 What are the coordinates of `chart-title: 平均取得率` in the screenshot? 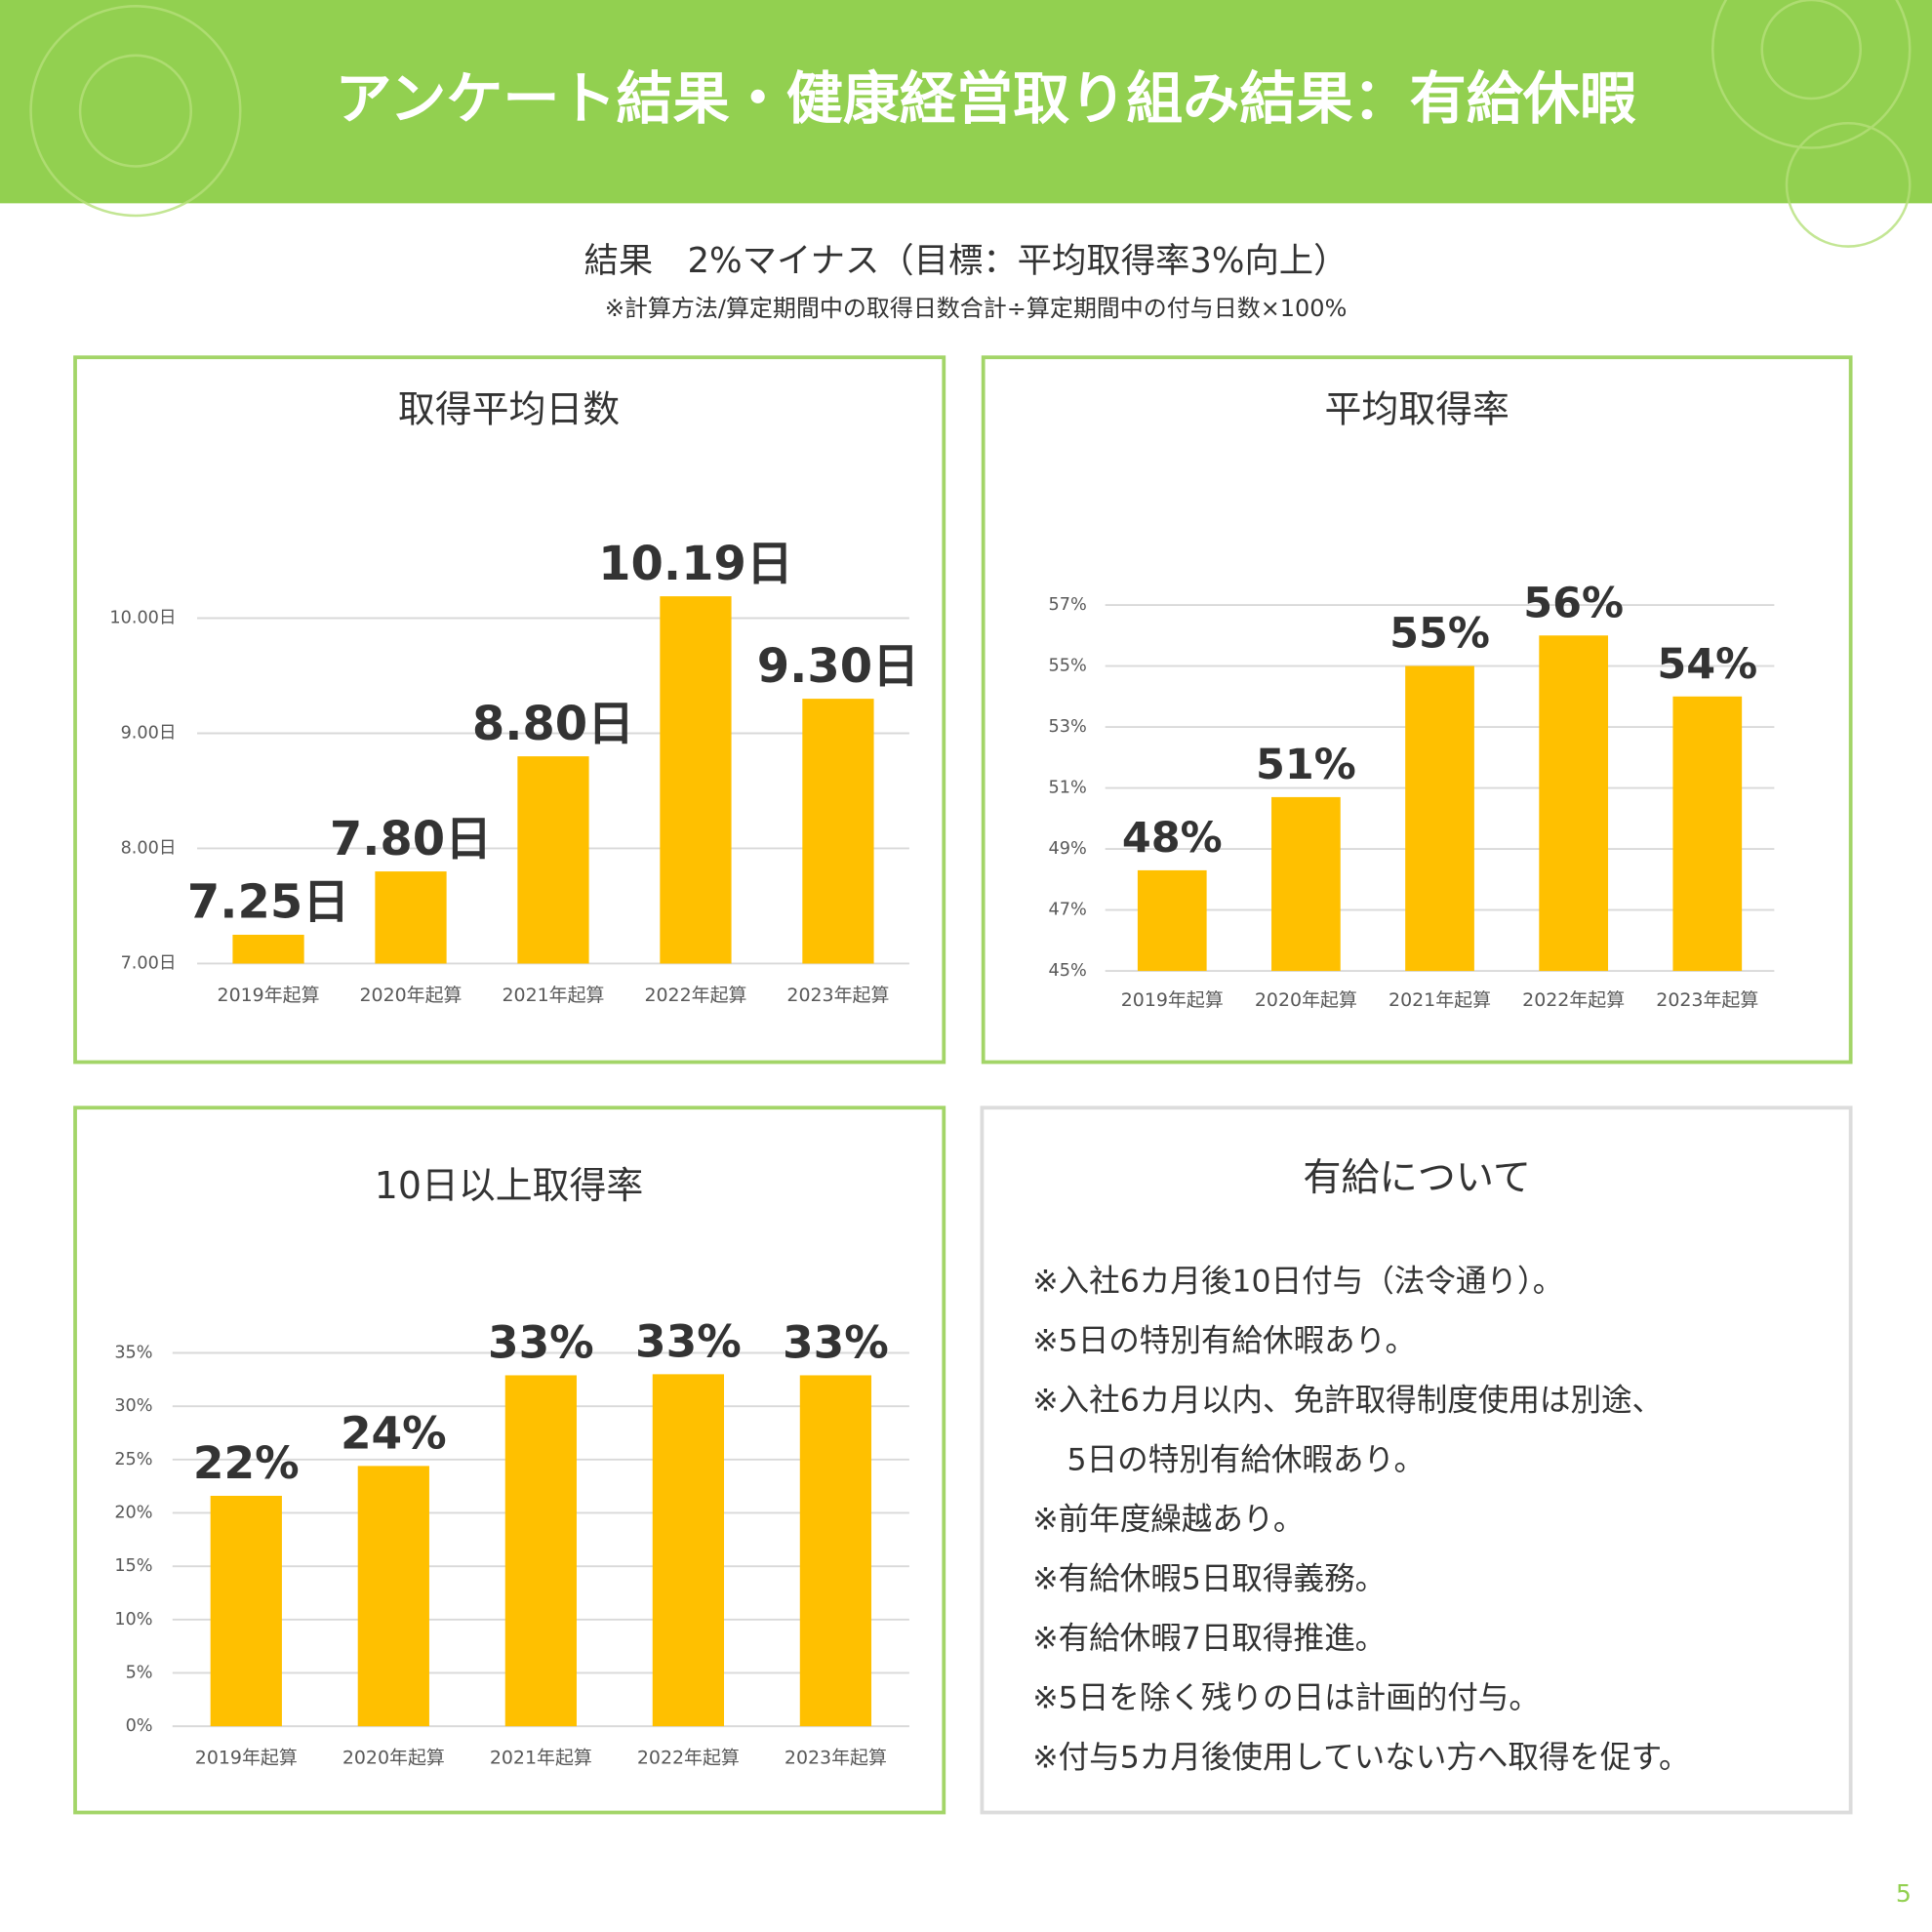 It's located at (1416, 408).